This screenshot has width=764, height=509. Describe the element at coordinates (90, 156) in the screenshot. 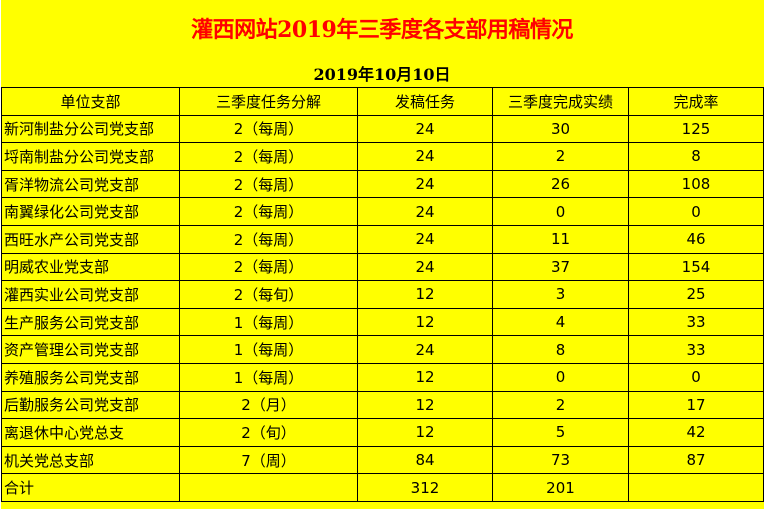

I see `table-cell: 埒南制盐分公司党支部` at that location.